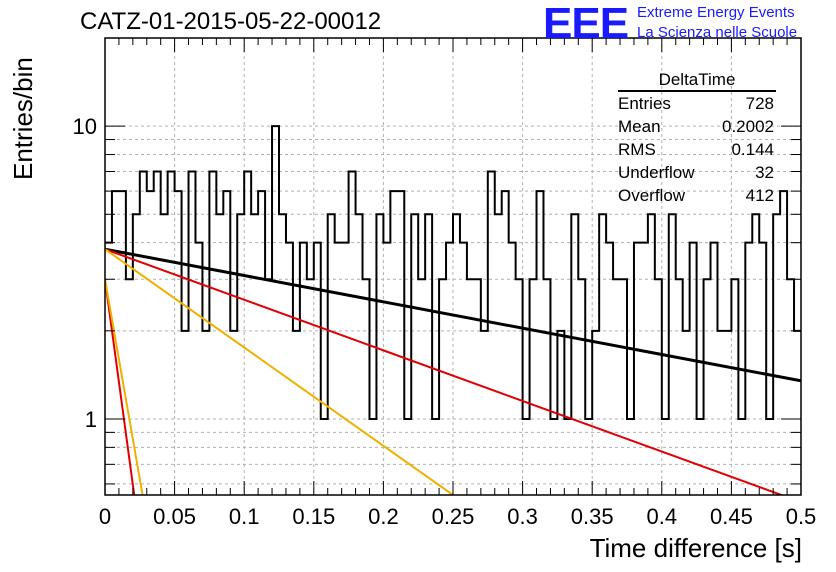 This screenshot has width=836, height=572. I want to click on x-tick-label: 0.3, so click(522, 516).